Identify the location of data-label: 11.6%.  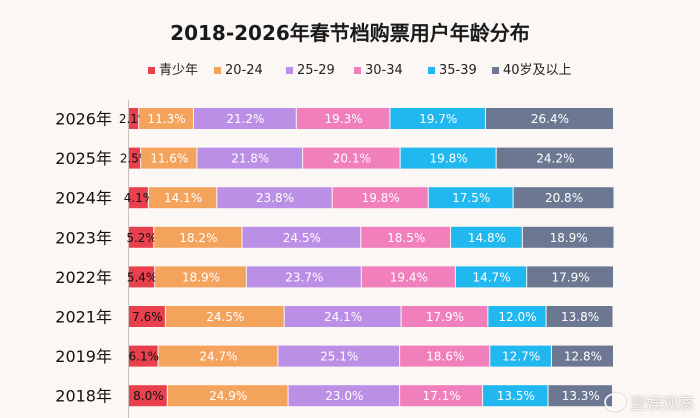
(169, 159).